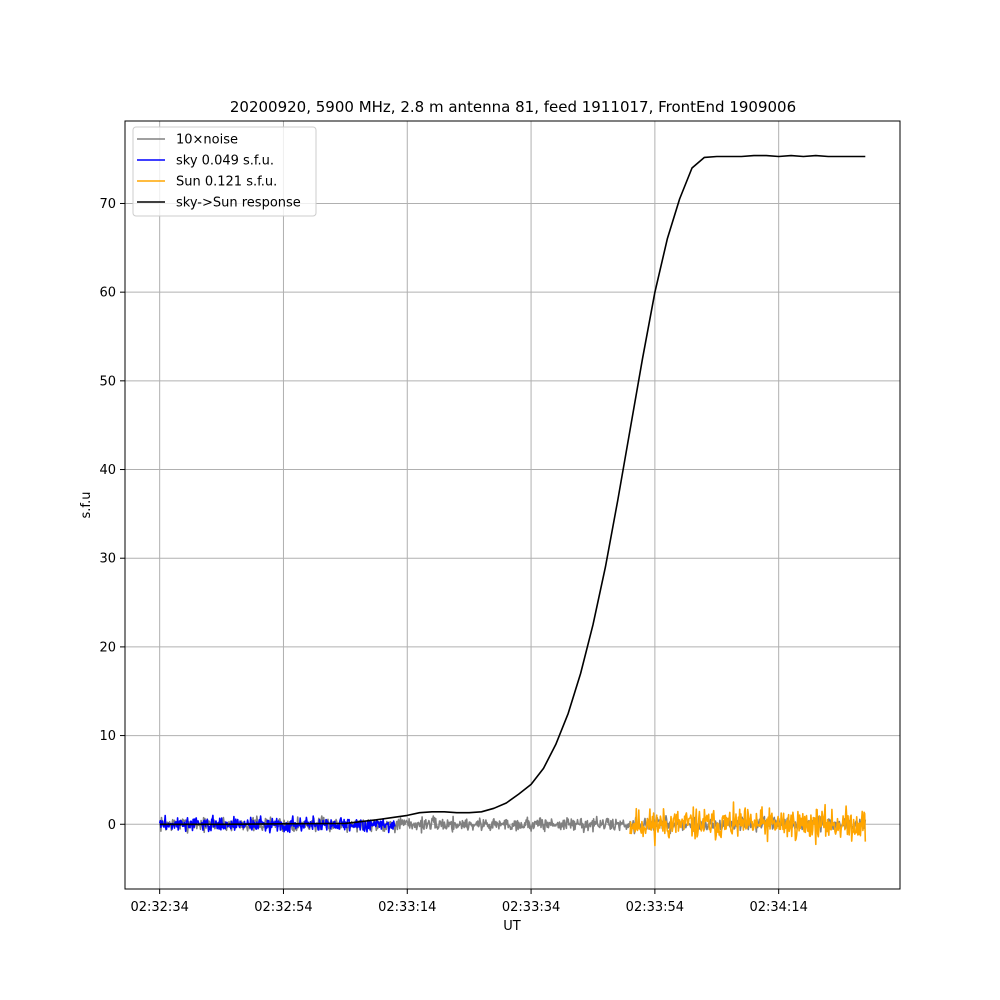 The width and height of the screenshot is (1000, 1000). I want to click on y-tick-label: 70, so click(107, 204).